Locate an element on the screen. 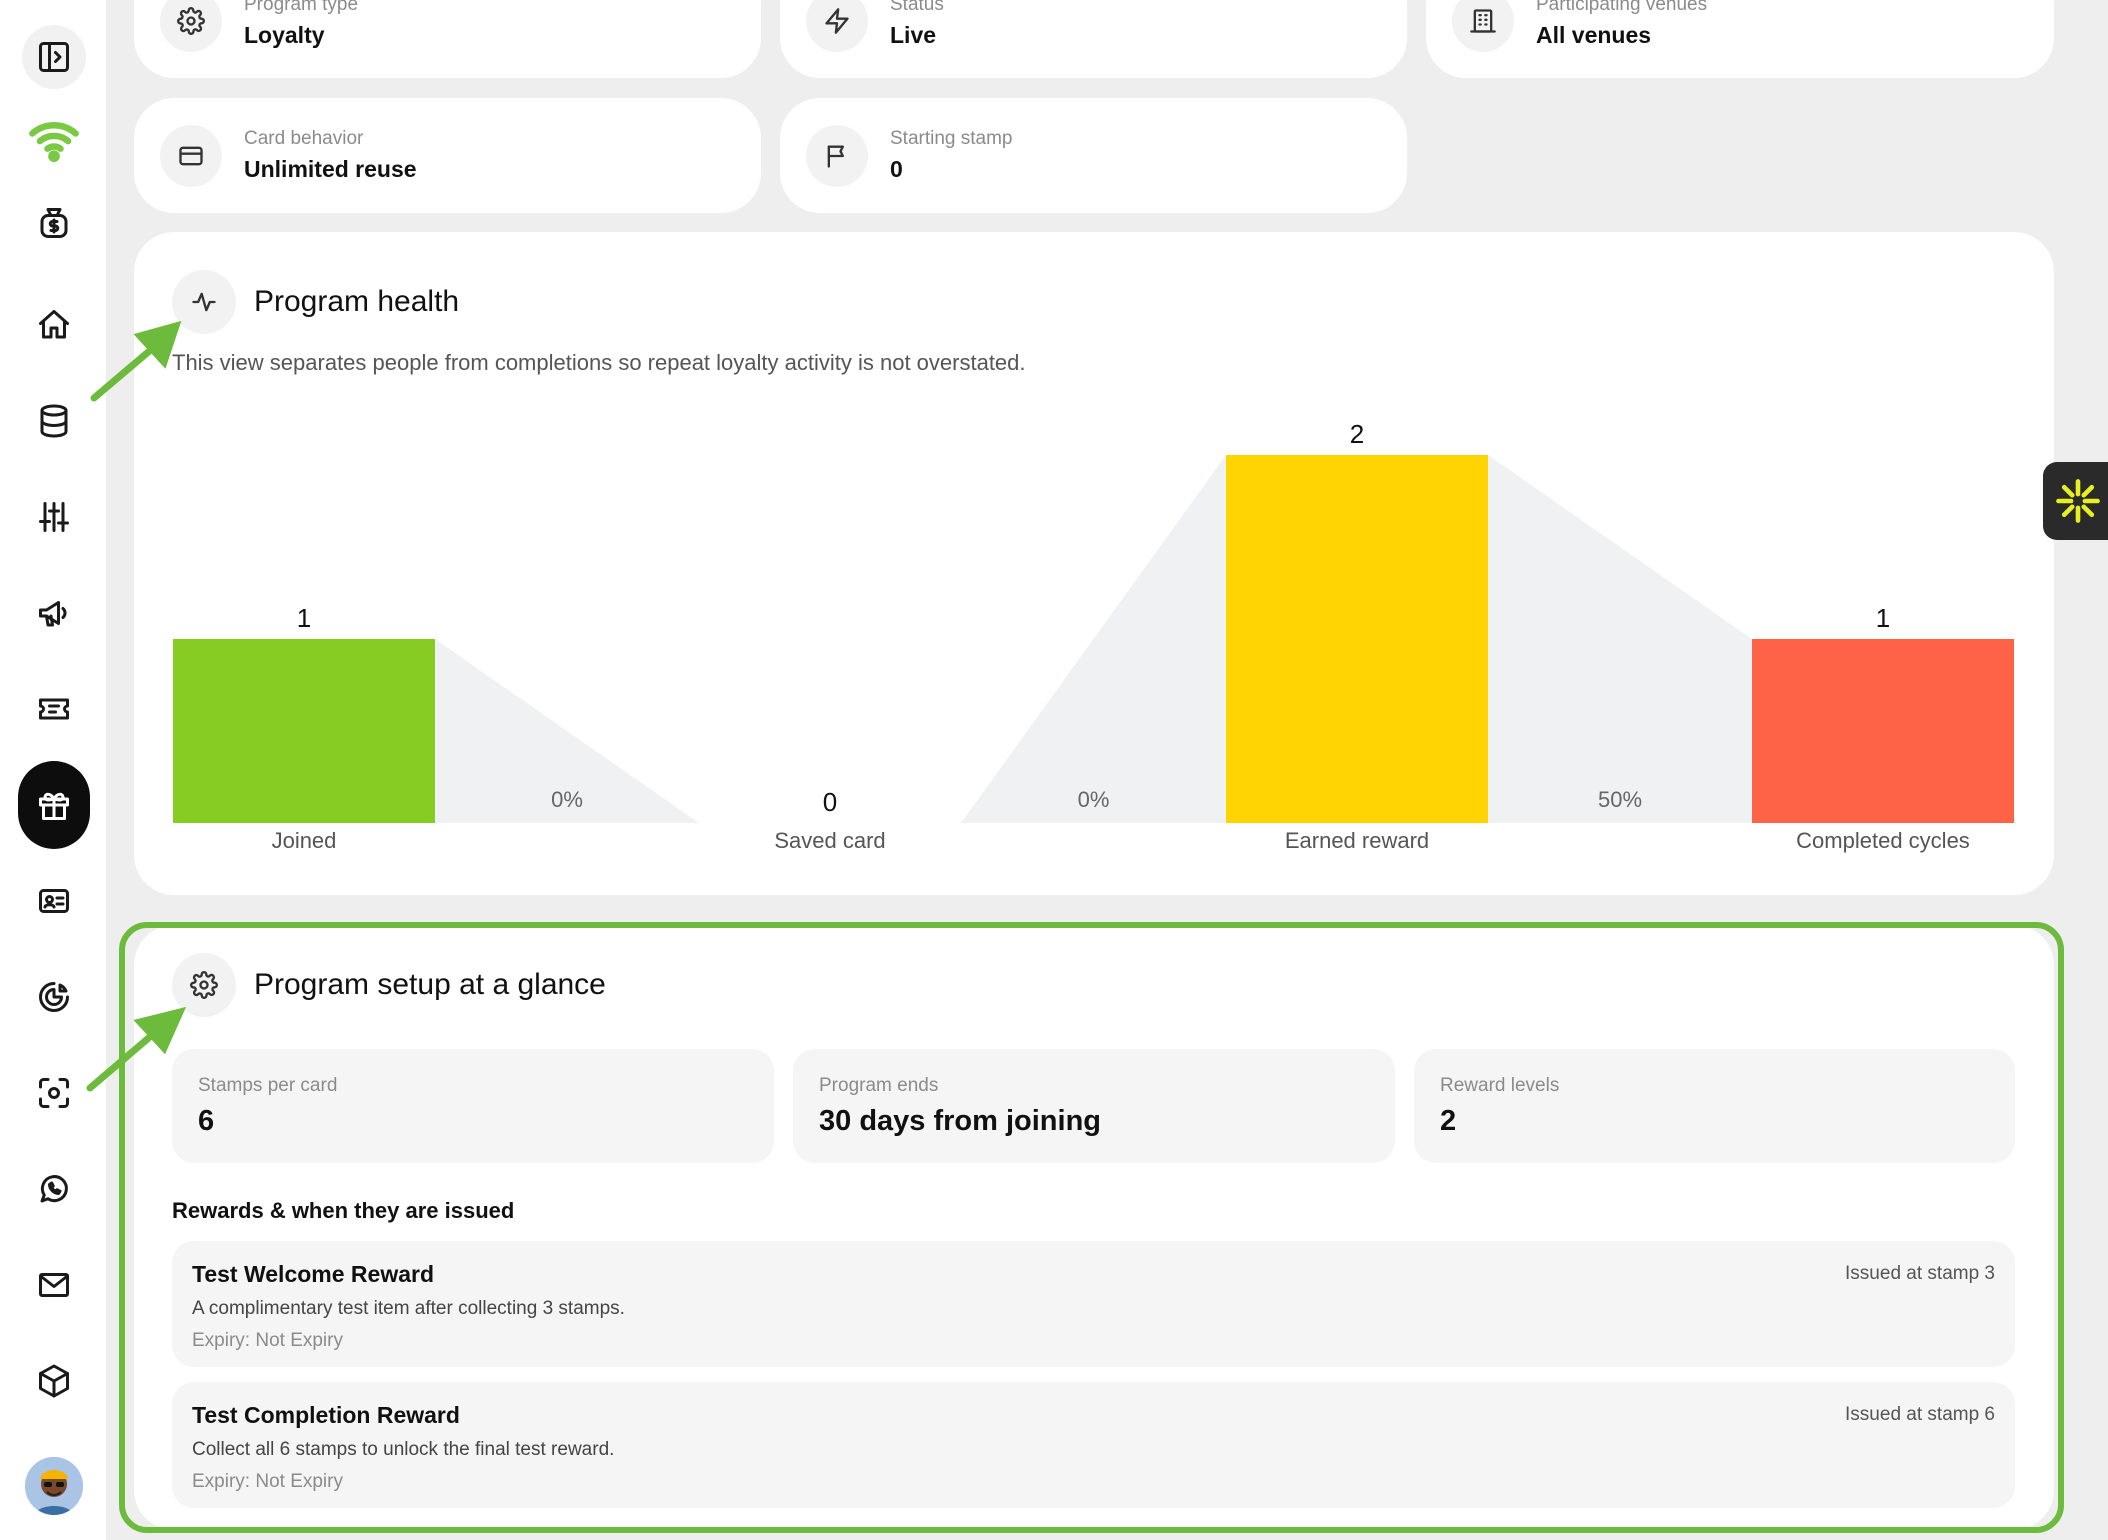 The height and width of the screenshot is (1540, 2108). whatsapp-icon is located at coordinates (54, 1189).